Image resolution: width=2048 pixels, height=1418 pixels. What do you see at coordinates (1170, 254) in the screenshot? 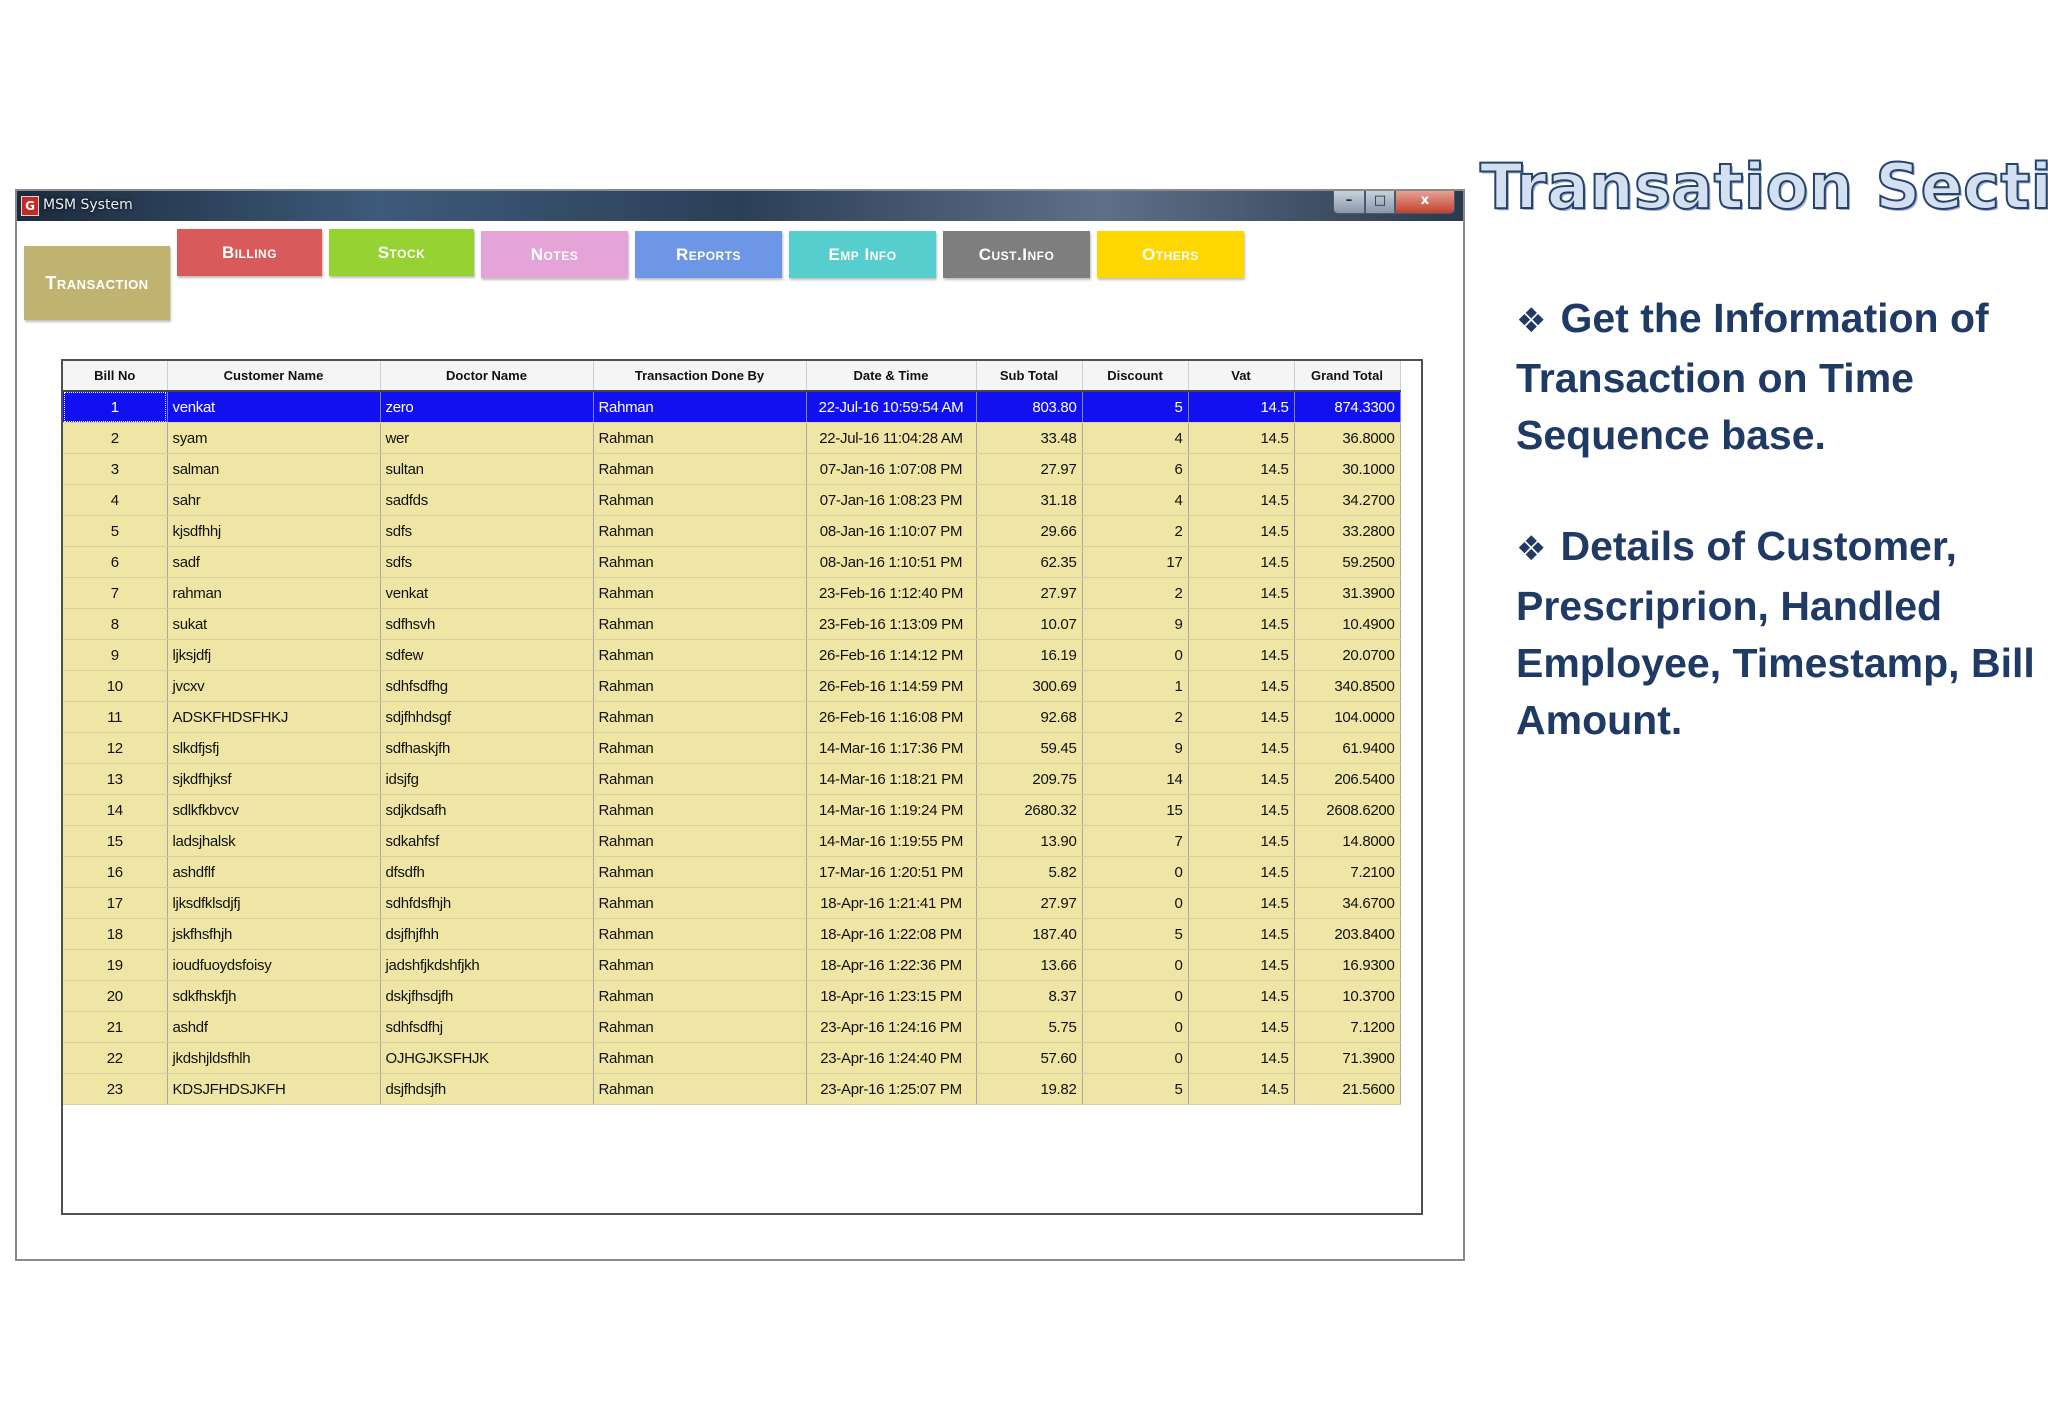
I see `tab-others: Others` at bounding box center [1170, 254].